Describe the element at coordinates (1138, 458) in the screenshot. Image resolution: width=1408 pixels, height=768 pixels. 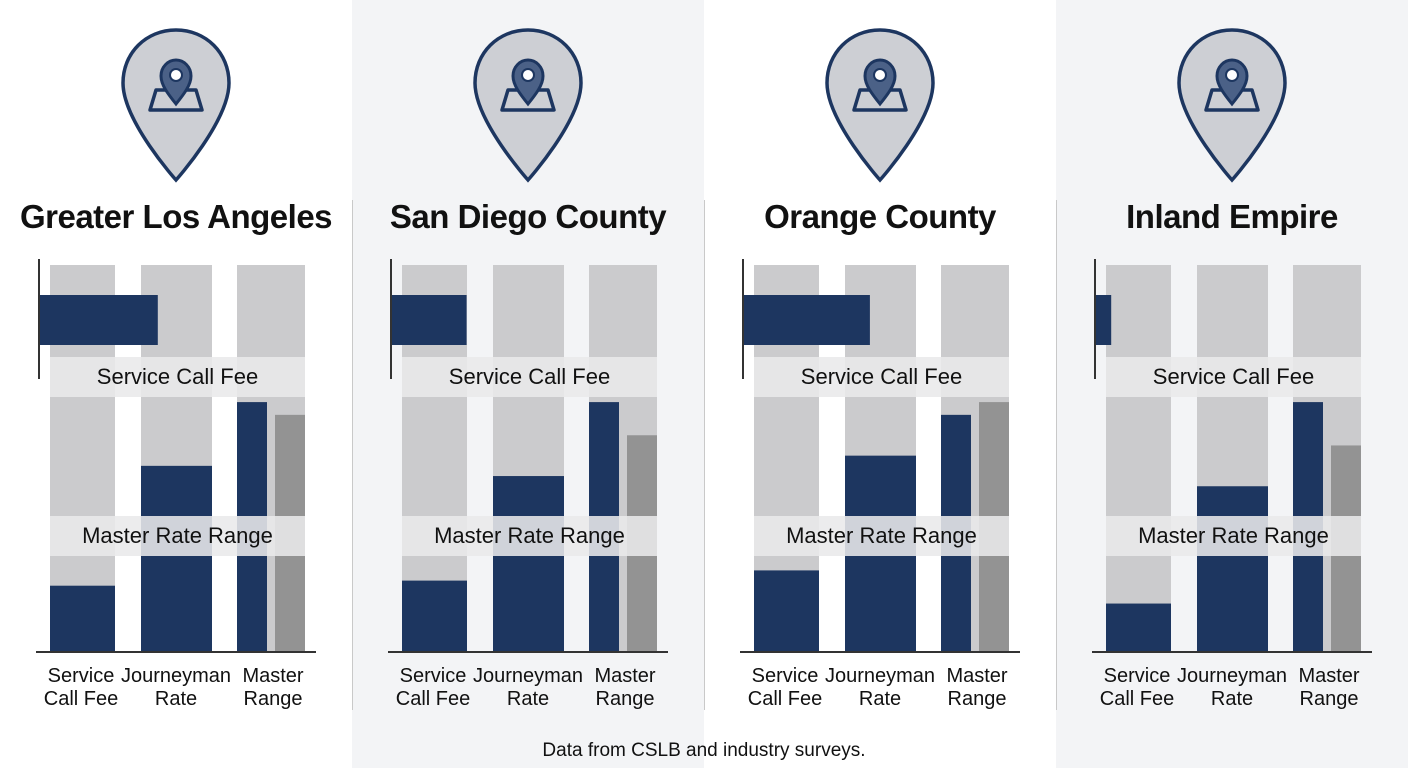
I see `bar-track` at that location.